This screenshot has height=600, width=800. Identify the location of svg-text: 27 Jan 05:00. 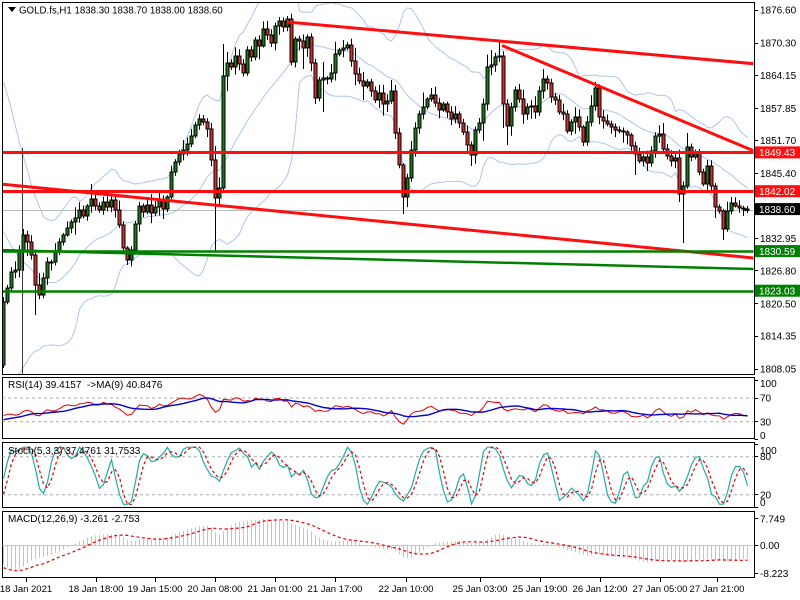
(660, 589).